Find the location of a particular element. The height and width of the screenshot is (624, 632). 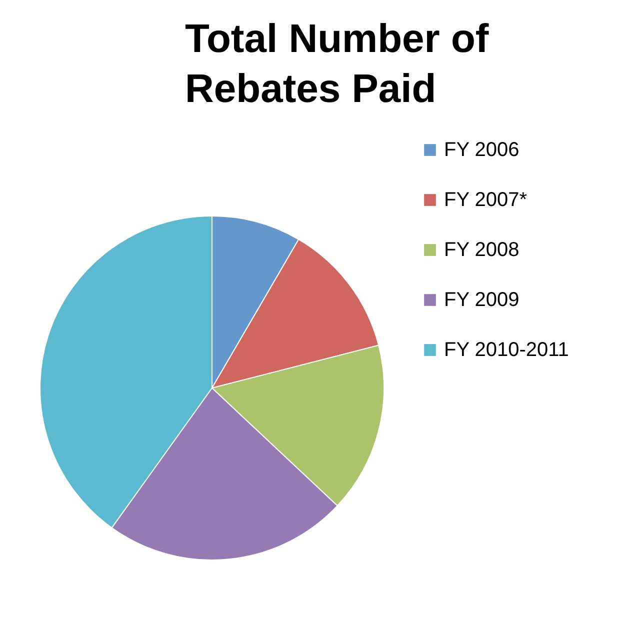

legend-label: FY 2010-2011 is located at coordinates (506, 350).